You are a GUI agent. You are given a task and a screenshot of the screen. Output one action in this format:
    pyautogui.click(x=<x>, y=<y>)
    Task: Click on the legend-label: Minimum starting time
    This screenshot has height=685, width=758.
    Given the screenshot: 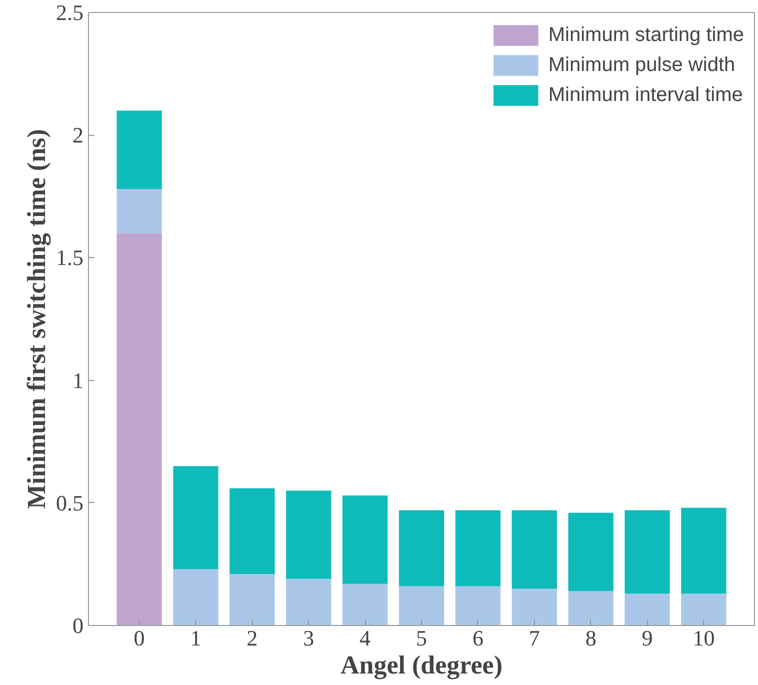 What is the action you would take?
    pyautogui.click(x=646, y=35)
    